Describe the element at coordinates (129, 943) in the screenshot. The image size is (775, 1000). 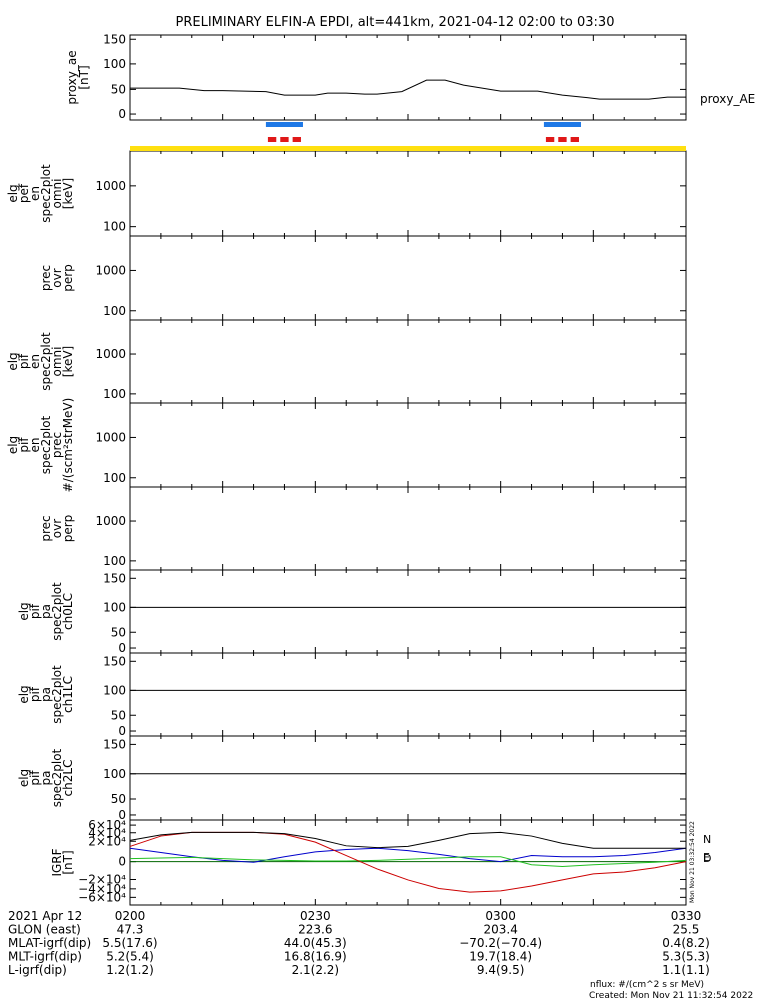
I see `footer-value: 5.5(17.6)` at that location.